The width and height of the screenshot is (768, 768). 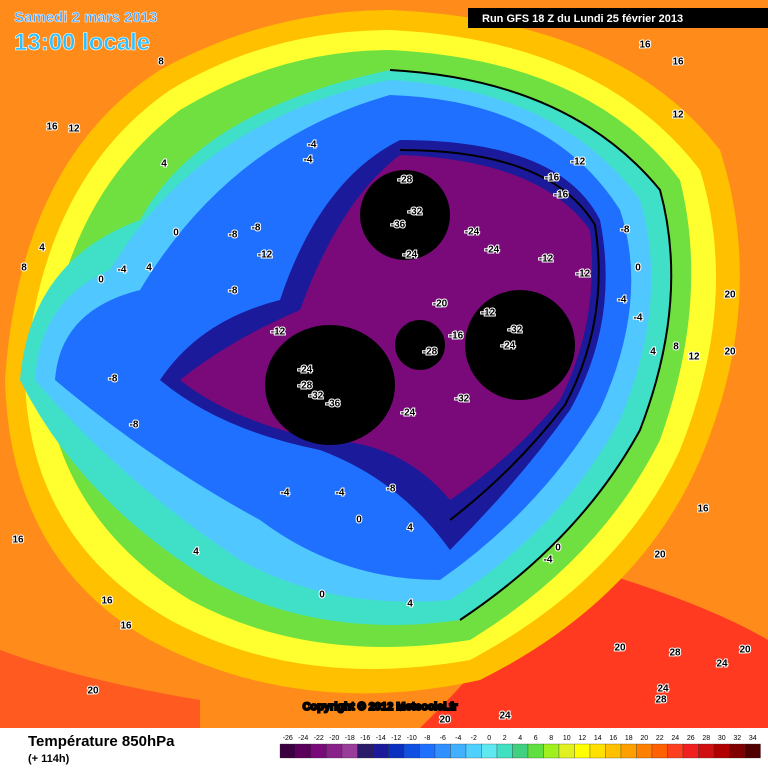 I want to click on legend-label: -20, so click(x=334, y=738).